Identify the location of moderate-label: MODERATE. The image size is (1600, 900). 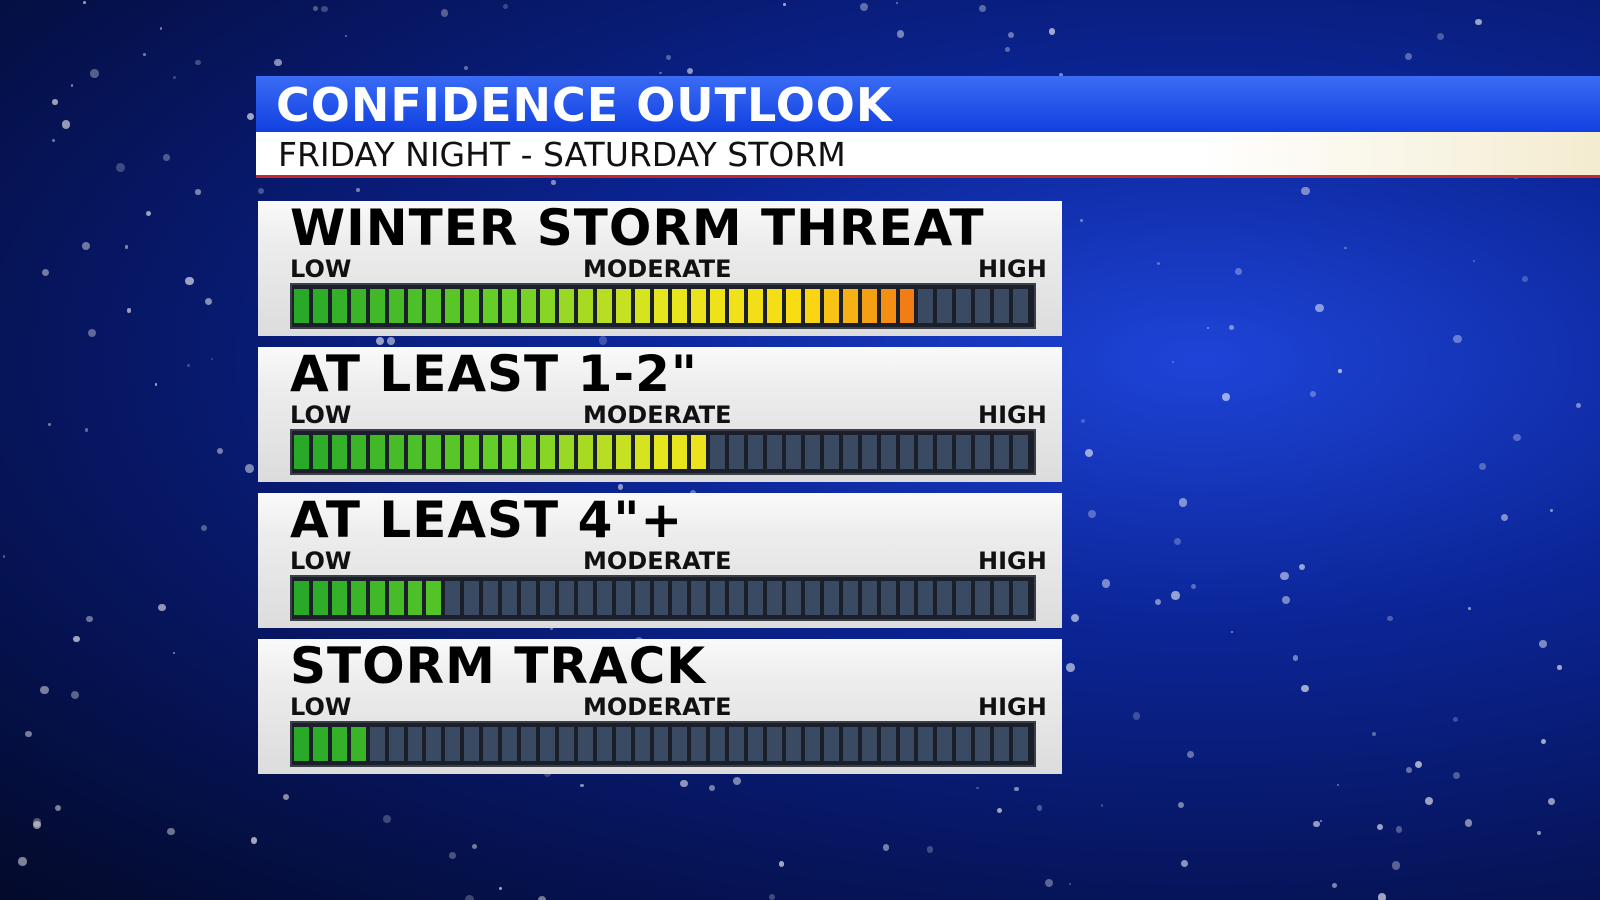
(657, 415).